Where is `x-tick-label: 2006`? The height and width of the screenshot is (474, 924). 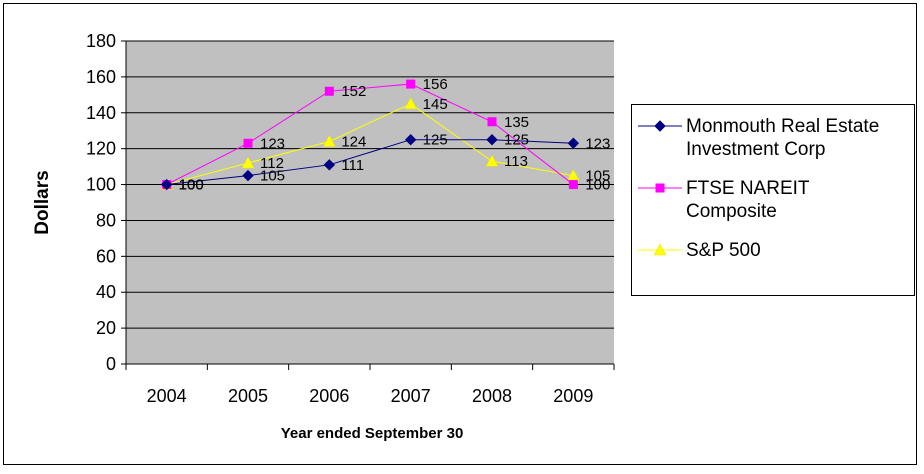
x-tick-label: 2006 is located at coordinates (329, 396).